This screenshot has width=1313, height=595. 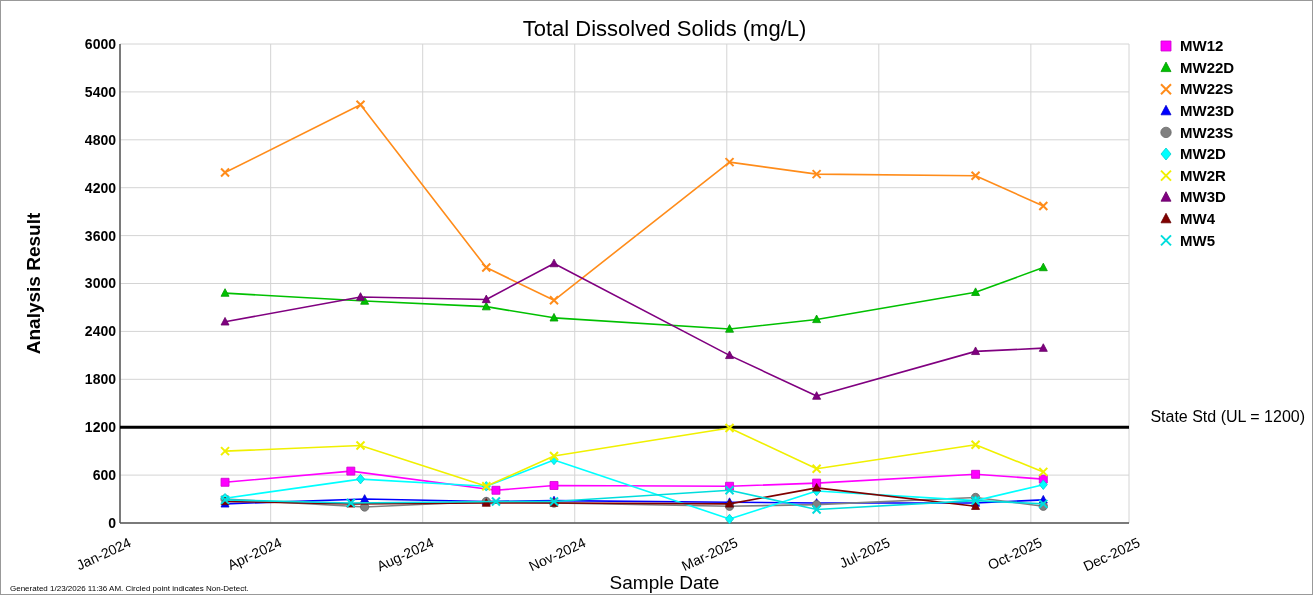 I want to click on text: Generated 1/23/2026 11:36 AM. Circled point indicates Non-Detect., so click(x=129, y=588).